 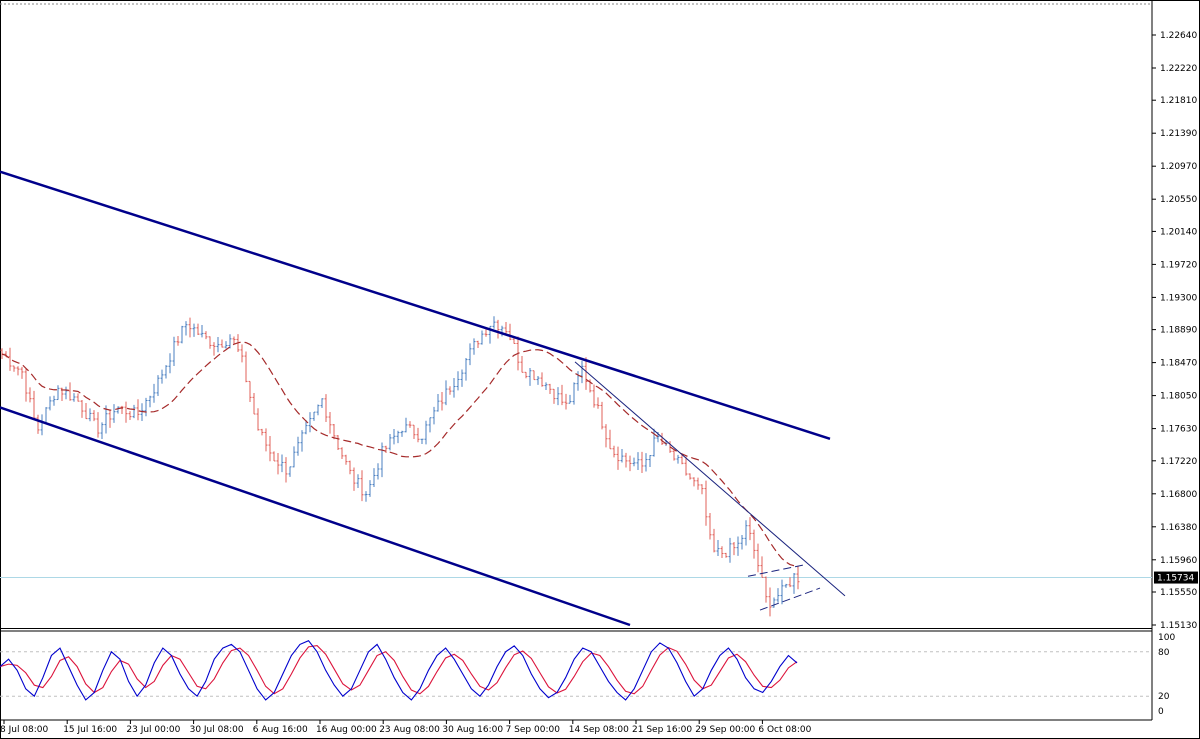 What do you see at coordinates (409, 730) in the screenshot?
I see `time-tick-label: 23 Aug 08:00` at bounding box center [409, 730].